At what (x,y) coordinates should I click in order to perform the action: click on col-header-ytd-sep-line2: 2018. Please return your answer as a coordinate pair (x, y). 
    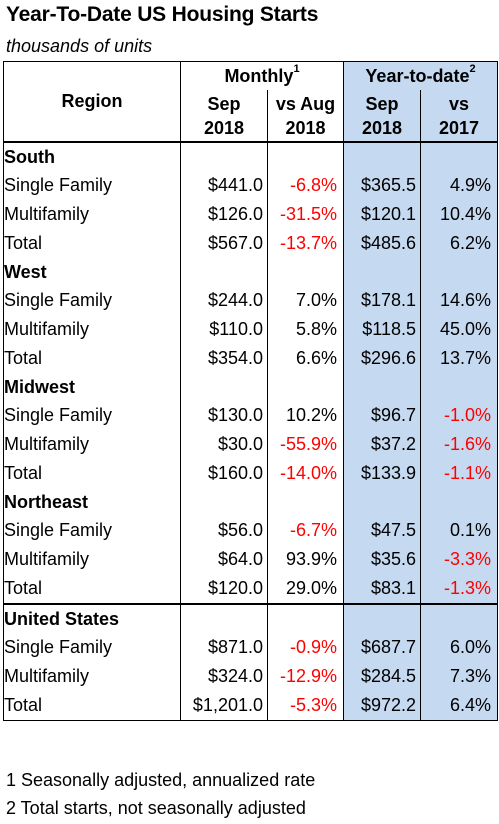
    Looking at the image, I should click on (382, 127).